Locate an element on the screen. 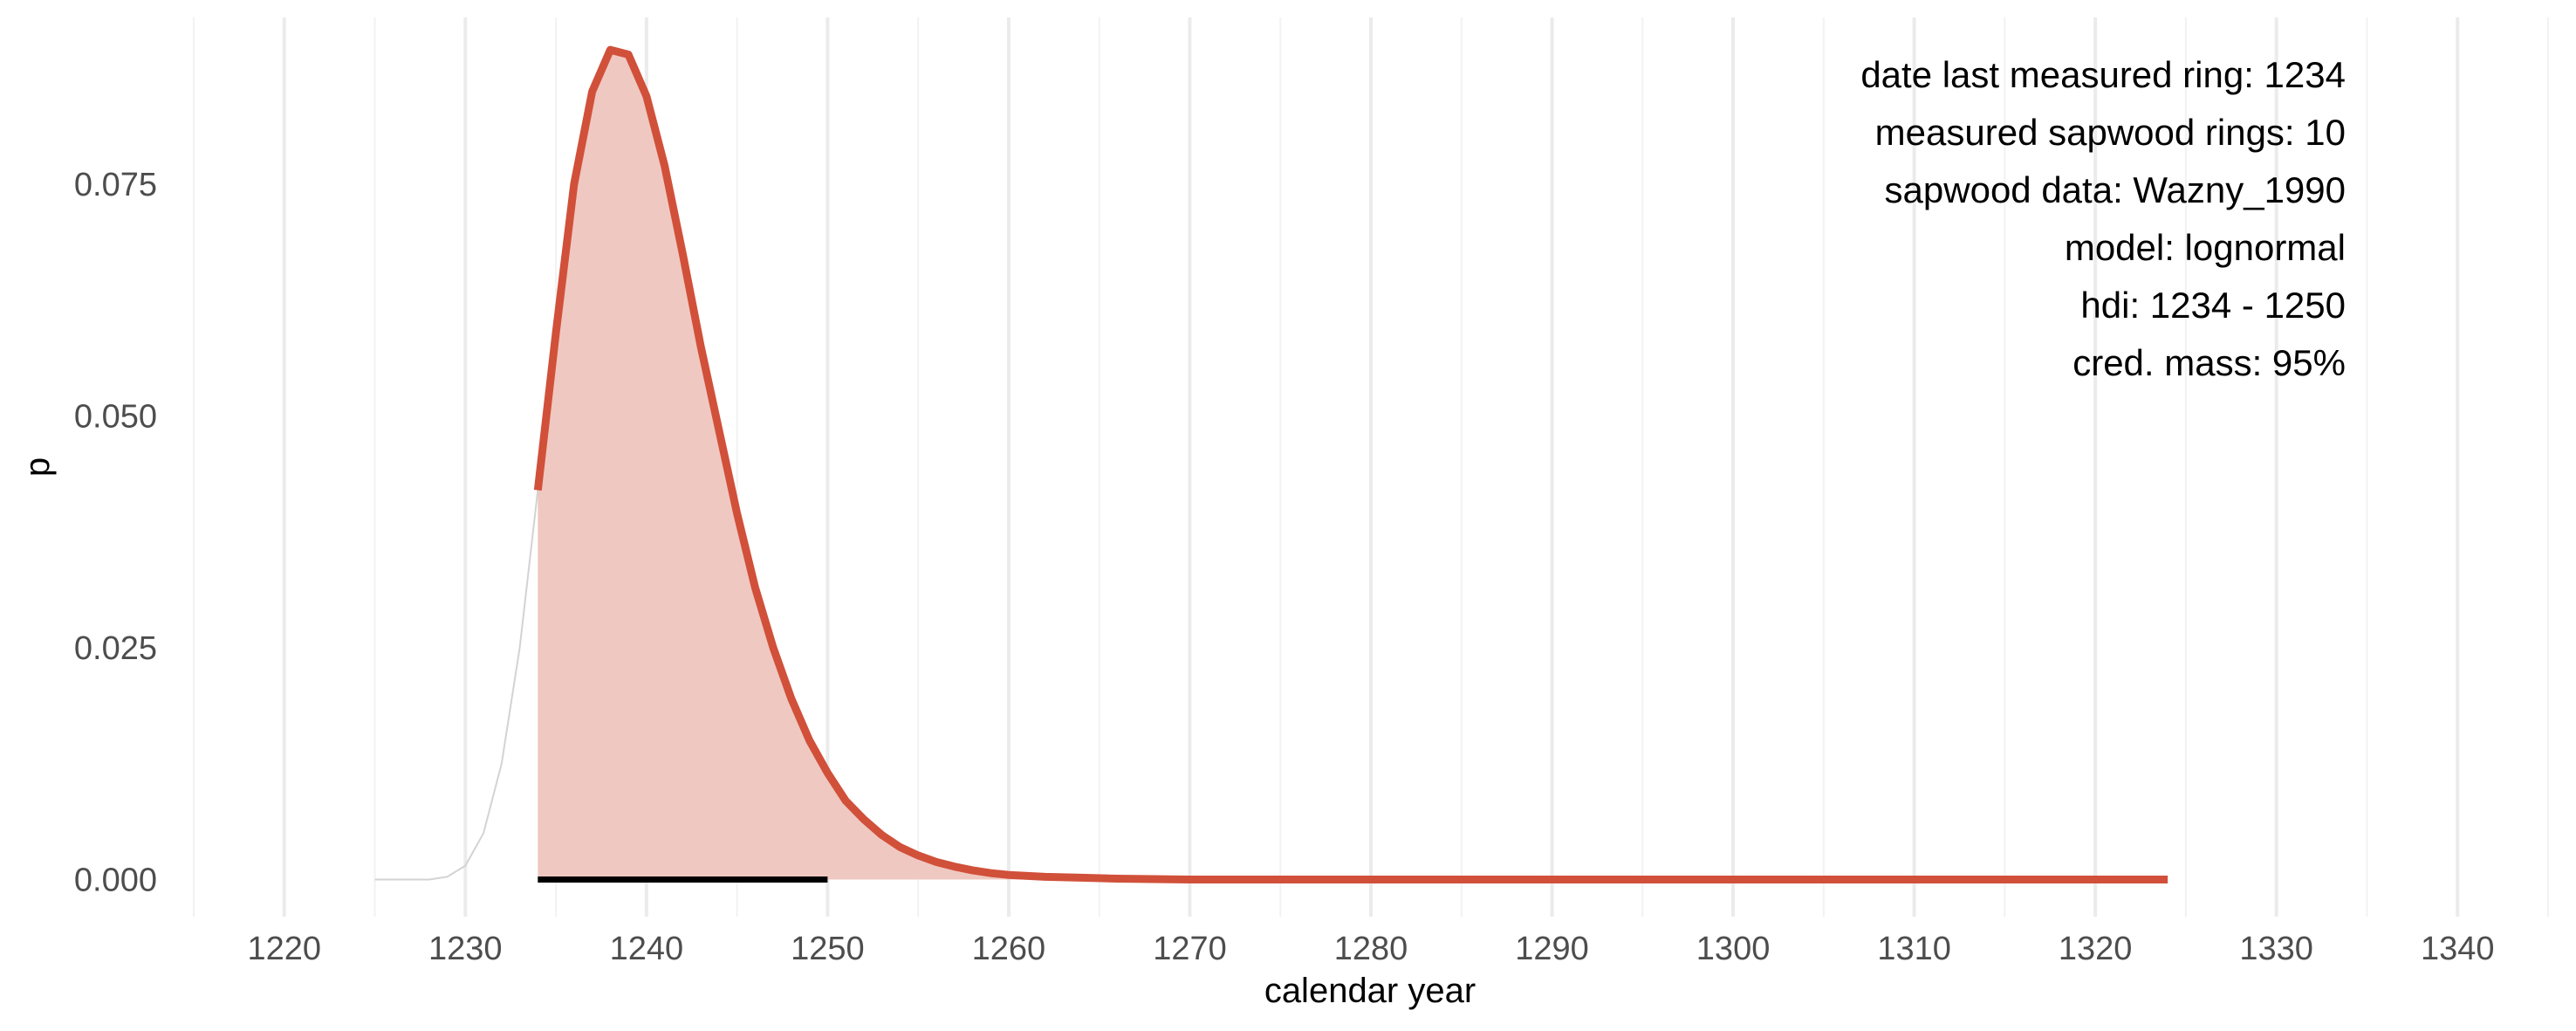  annotation-line: cred. mass: 95% is located at coordinates (2209, 362).